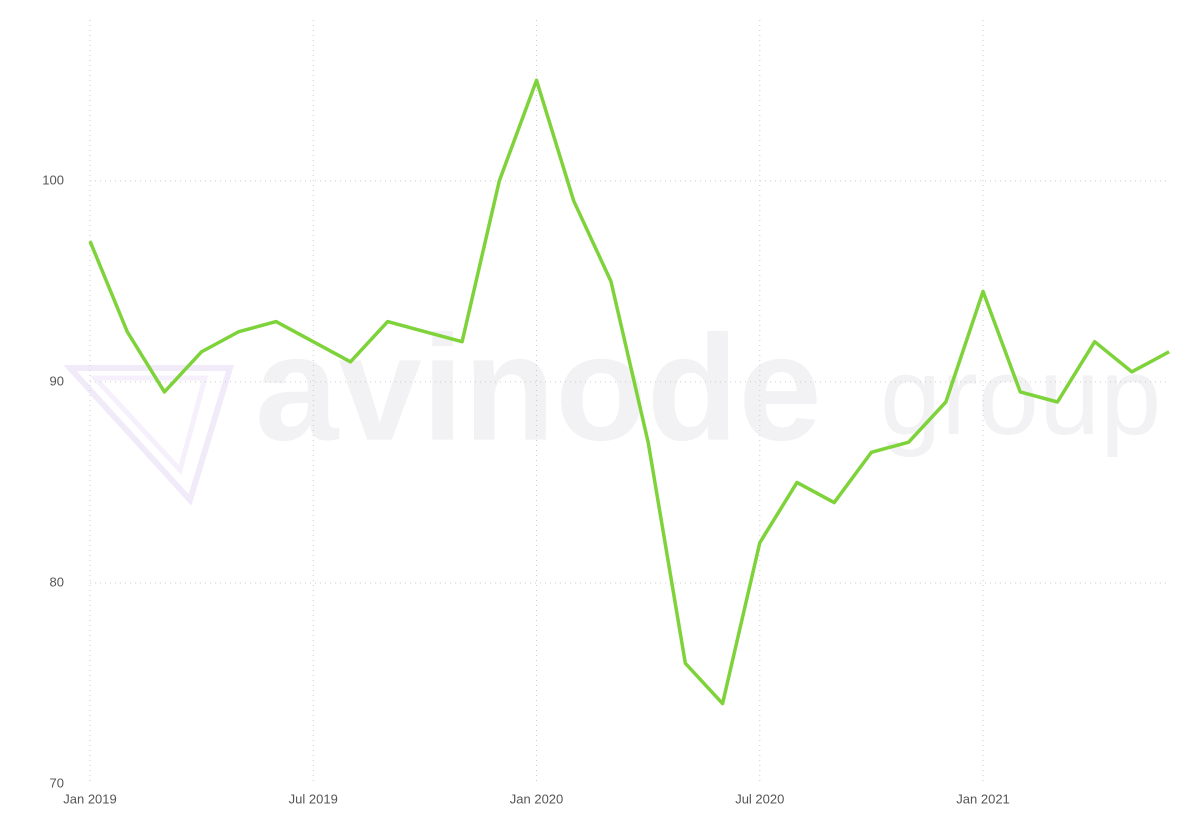  I want to click on x-tick-label: Jan 2019, so click(90, 798).